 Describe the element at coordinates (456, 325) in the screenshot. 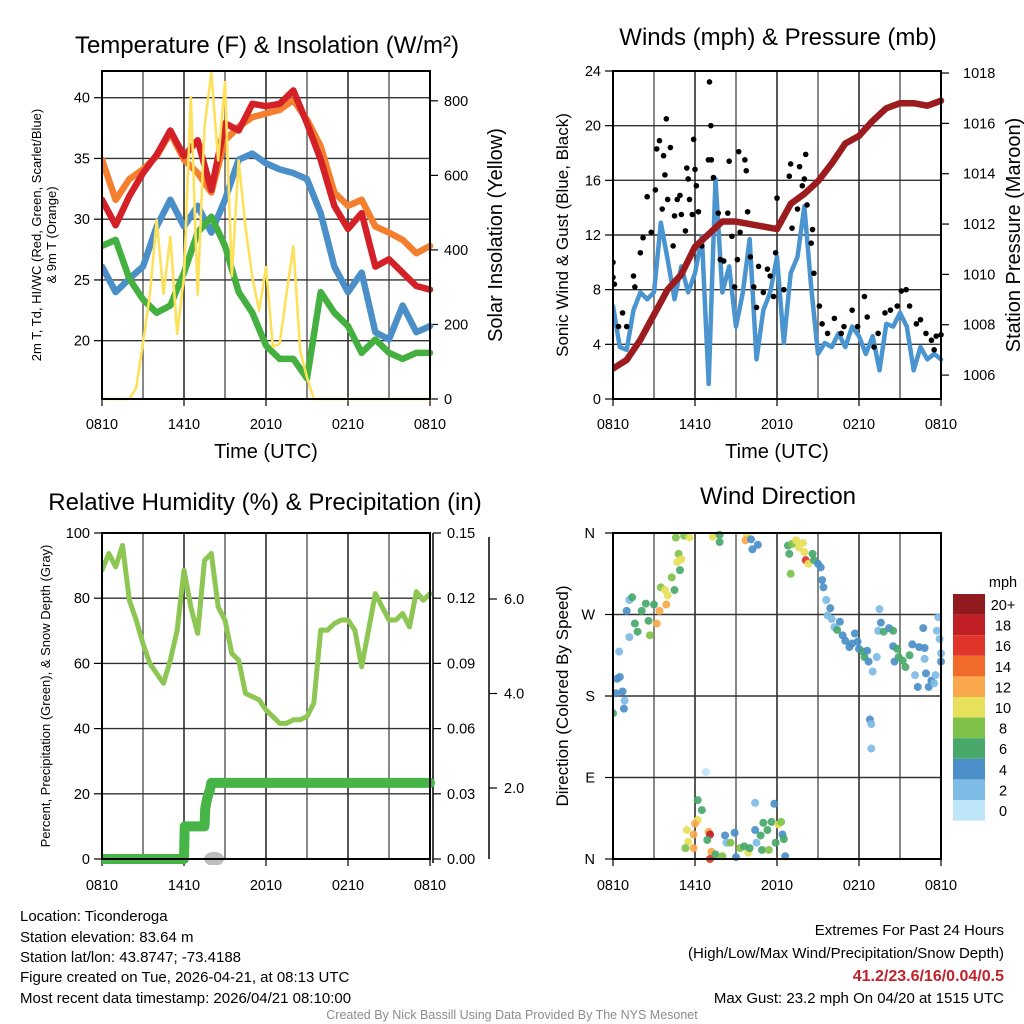

I see `y2-tick-label: 200` at that location.